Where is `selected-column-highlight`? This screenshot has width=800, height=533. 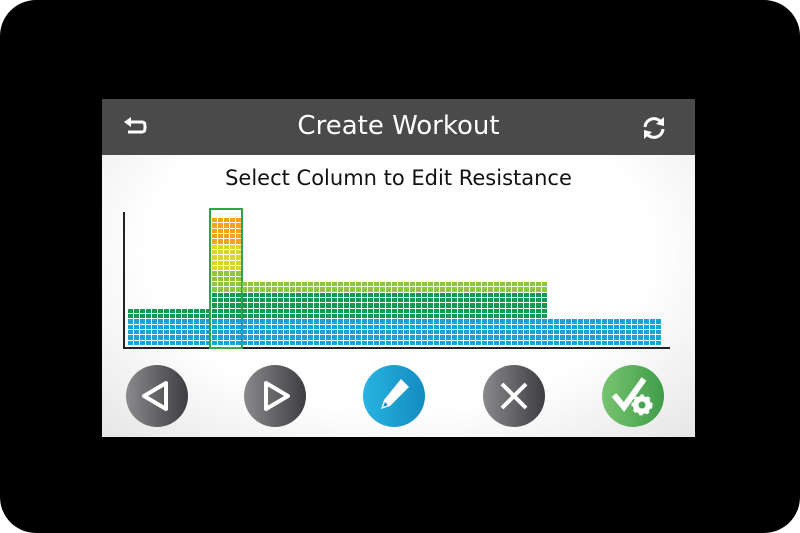
selected-column-highlight is located at coordinates (226, 278).